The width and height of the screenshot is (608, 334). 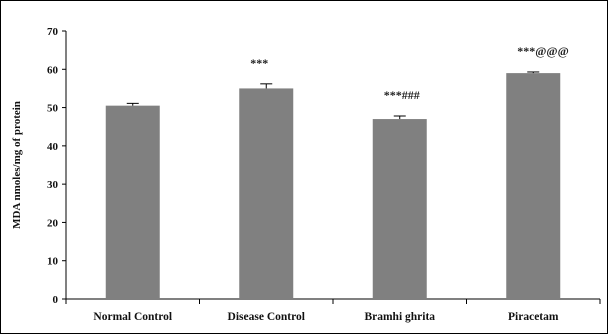 I want to click on x-category-label: Disease Control, so click(x=266, y=317).